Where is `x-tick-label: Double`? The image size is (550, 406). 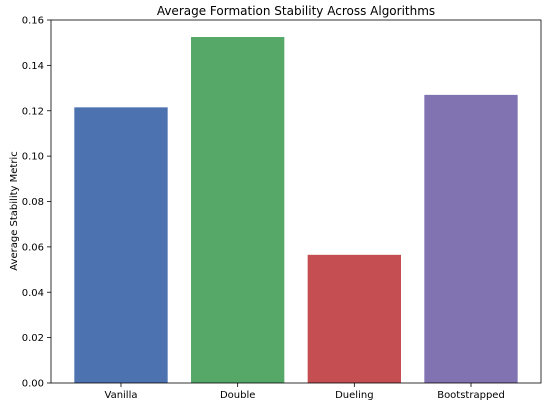
x-tick-label: Double is located at coordinates (237, 395).